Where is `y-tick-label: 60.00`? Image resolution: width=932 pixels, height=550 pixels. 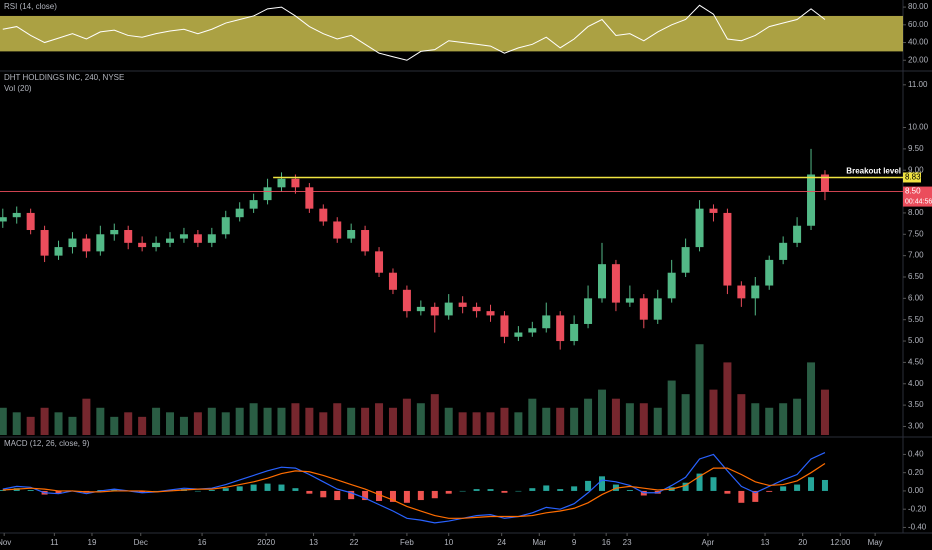 y-tick-label: 60.00 is located at coordinates (918, 24).